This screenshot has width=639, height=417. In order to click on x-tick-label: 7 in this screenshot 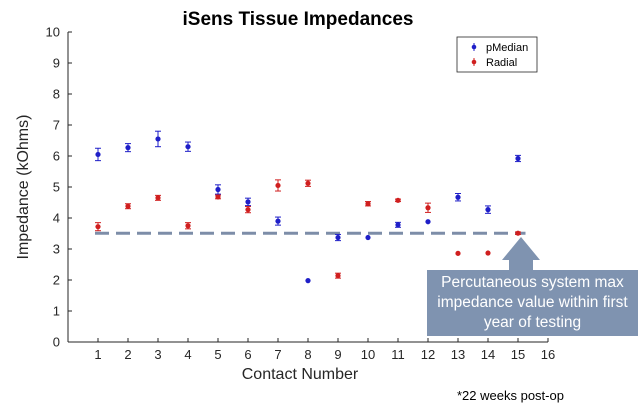, I will do `click(277, 354)`.